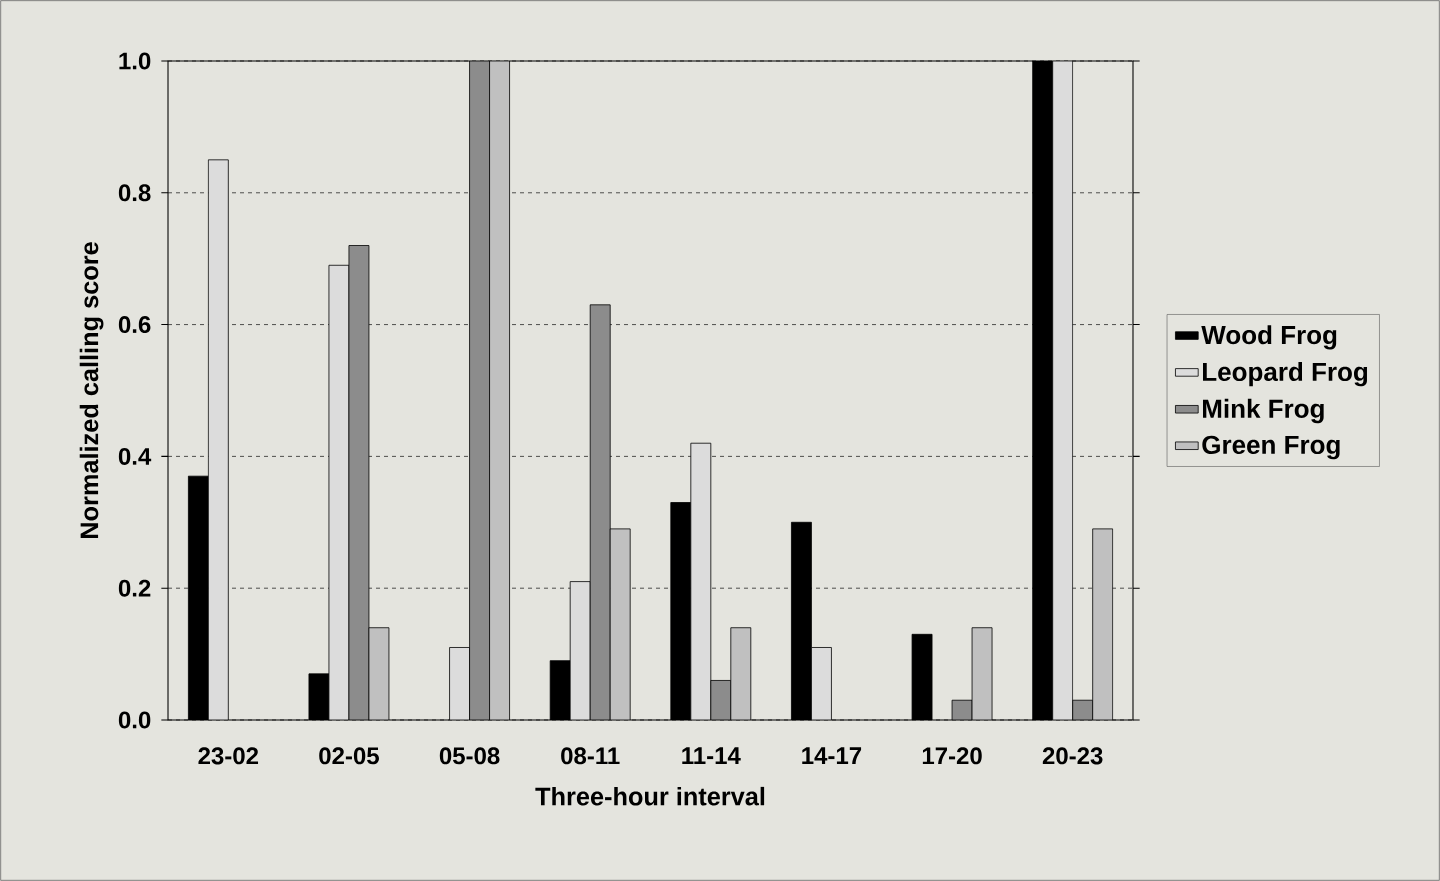 The image size is (1440, 881). Describe the element at coordinates (590, 756) in the screenshot. I see `x-tick-label: 08-11` at that location.